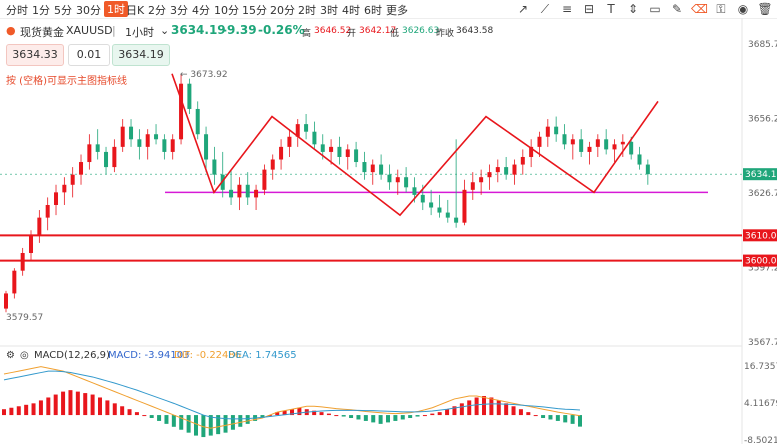 The height and width of the screenshot is (444, 777). Describe the element at coordinates (475, 31) in the screenshot. I see `prev-value: 3643.58` at that location.